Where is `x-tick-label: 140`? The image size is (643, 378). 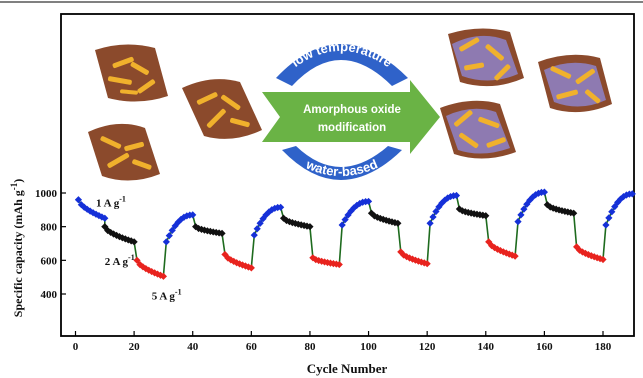
x-tick-label: 140 is located at coordinates (486, 347).